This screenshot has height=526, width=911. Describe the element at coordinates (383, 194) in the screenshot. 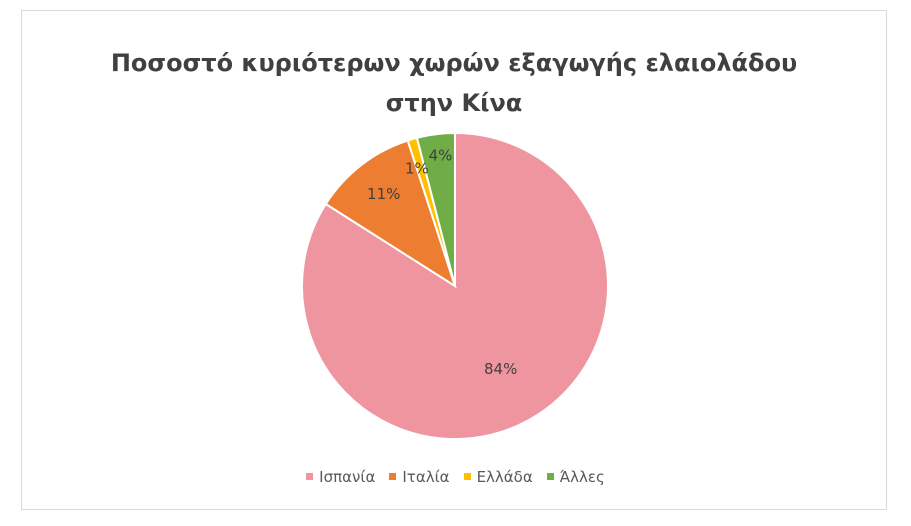

I see `data-label-1: 11%` at that location.